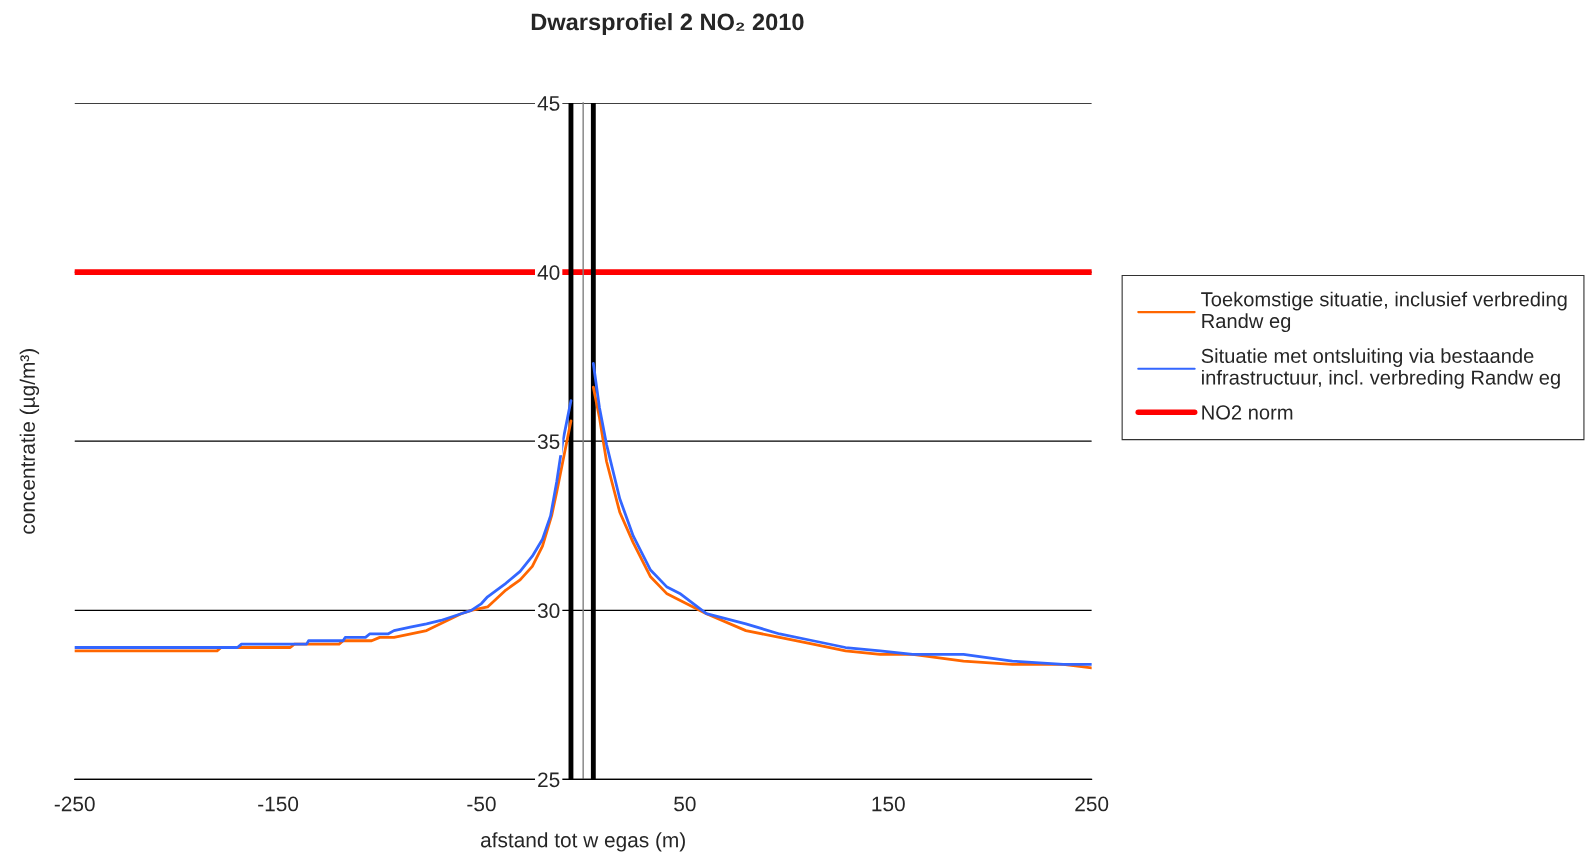  I want to click on legend-label: Situatie met ontsluiting via bestaande infrastructuur, incl. verbreding Randw eg, so click(1380, 368).